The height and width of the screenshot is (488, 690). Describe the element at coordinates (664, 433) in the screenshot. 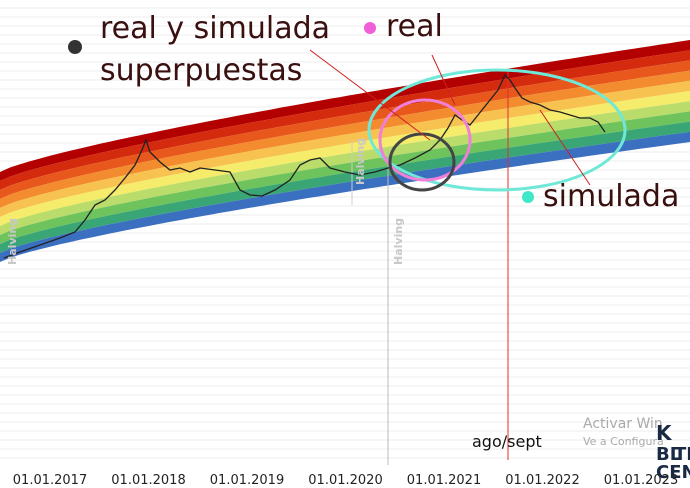

I see `logo: K` at that location.